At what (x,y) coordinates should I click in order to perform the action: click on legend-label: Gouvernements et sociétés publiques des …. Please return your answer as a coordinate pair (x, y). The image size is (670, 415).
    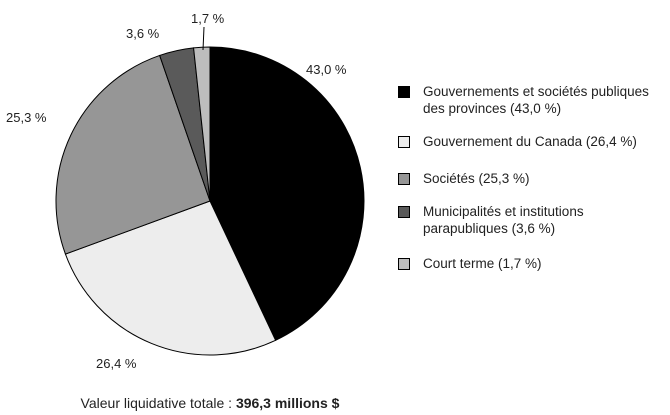
    Looking at the image, I should click on (536, 100).